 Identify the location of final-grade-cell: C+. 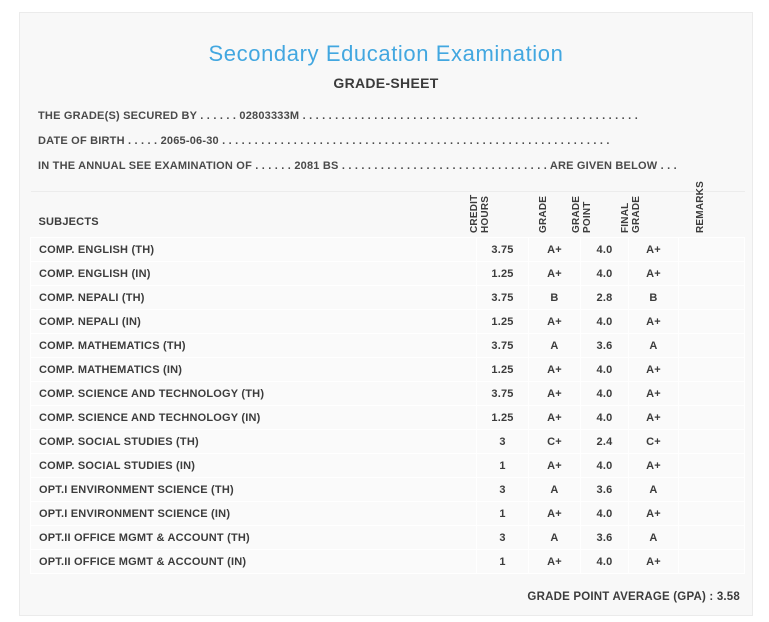
(653, 441).